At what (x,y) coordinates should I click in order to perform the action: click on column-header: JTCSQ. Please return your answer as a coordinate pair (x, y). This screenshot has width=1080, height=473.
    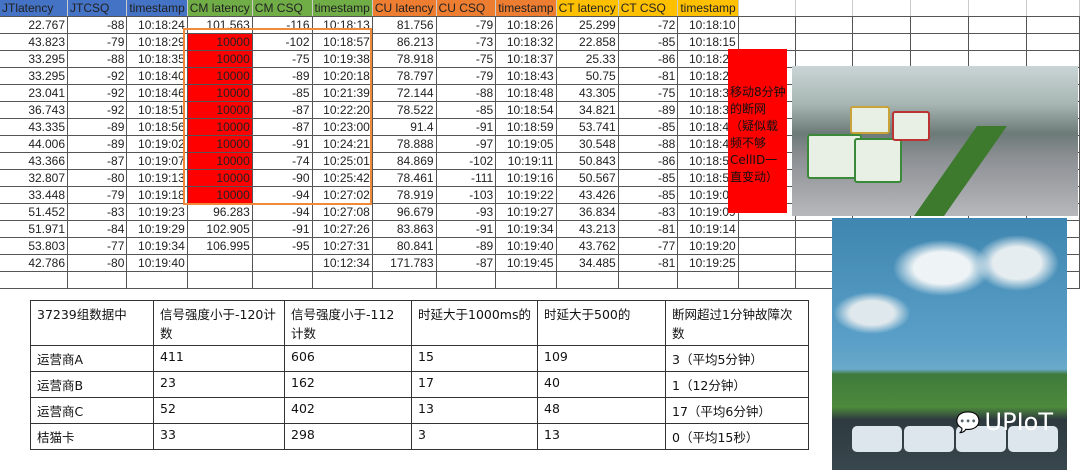
    Looking at the image, I should click on (97, 8).